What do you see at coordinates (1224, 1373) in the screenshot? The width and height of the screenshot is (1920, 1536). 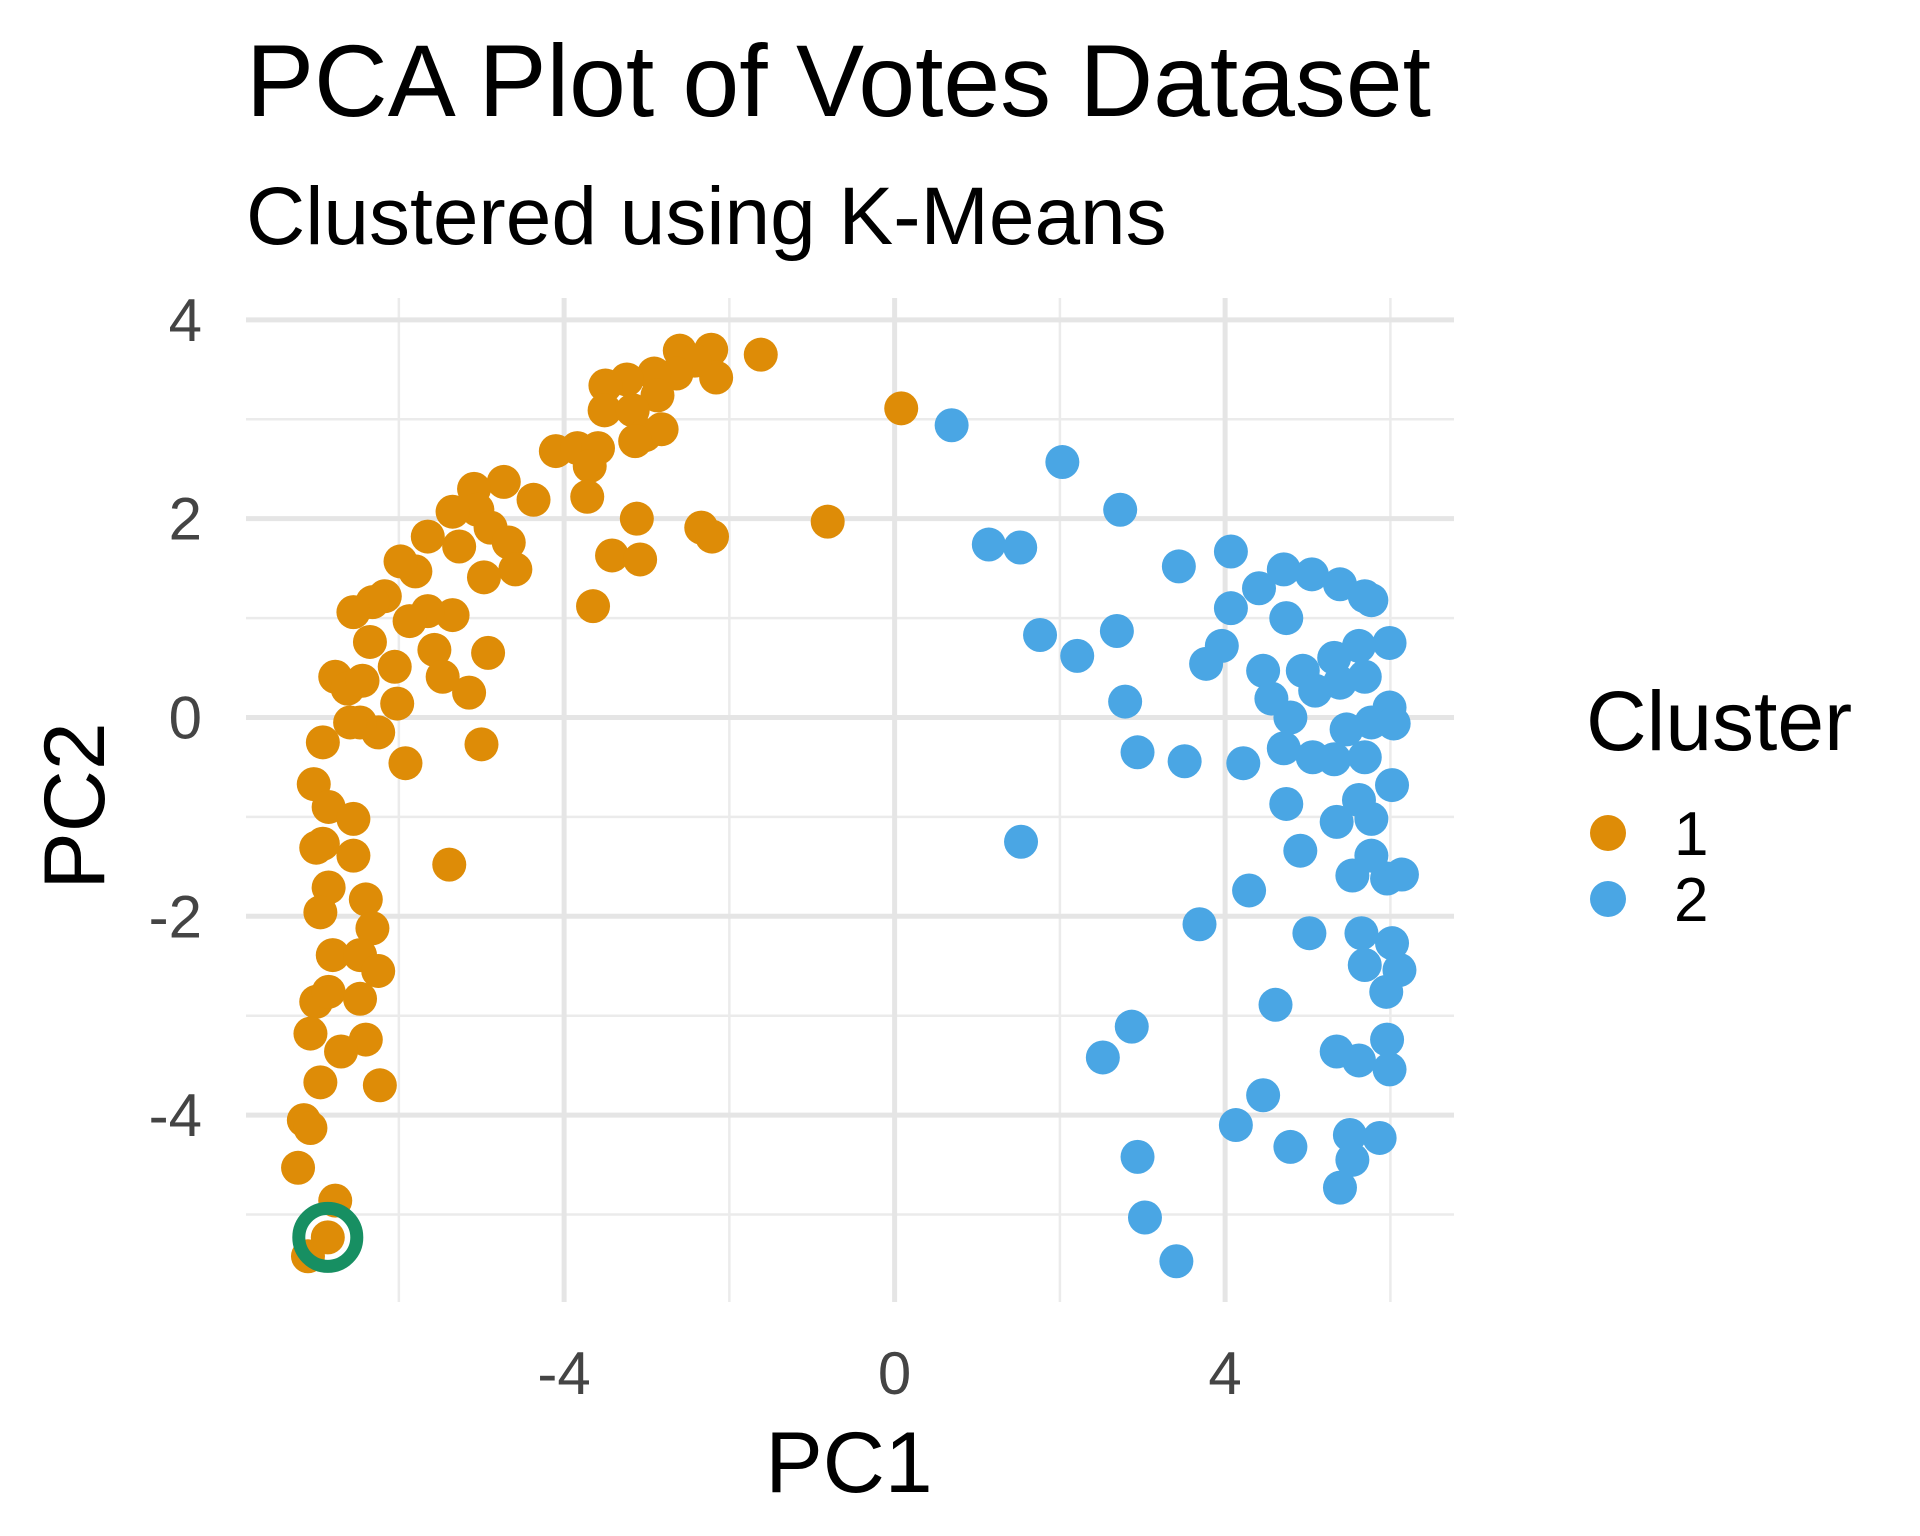 I see `x-tick-label: 4` at bounding box center [1224, 1373].